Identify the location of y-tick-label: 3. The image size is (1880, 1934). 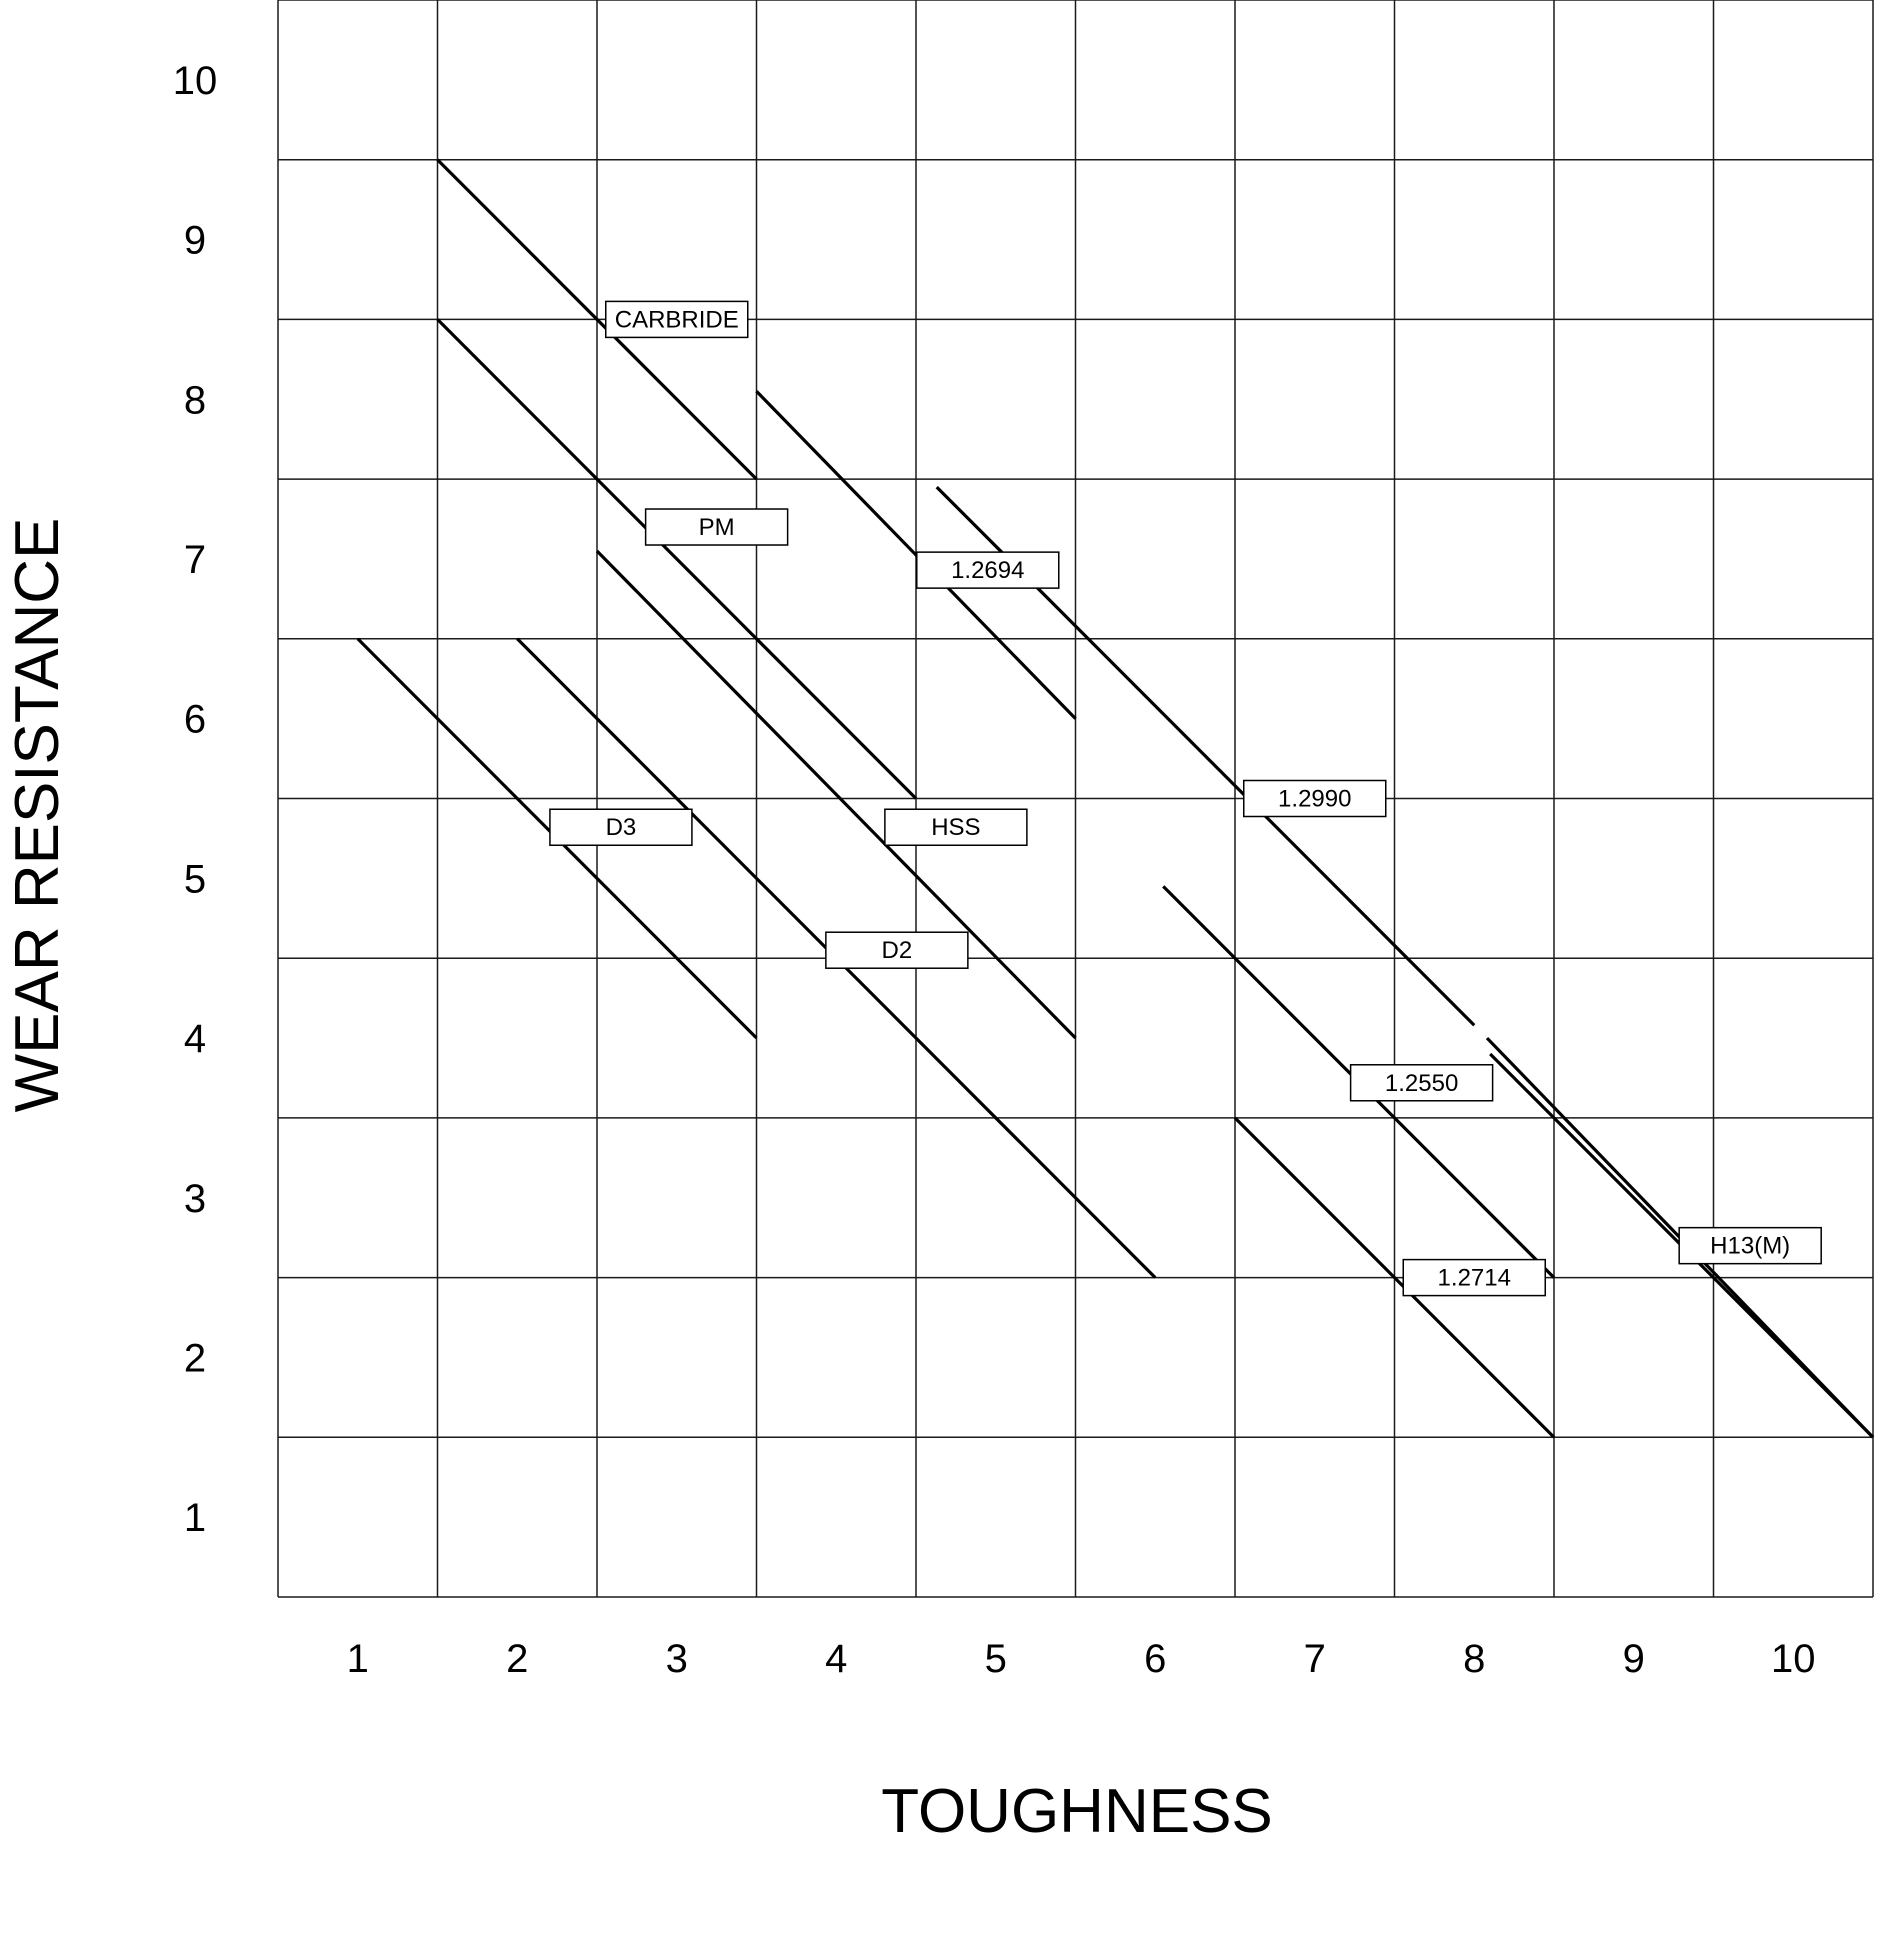
(195, 1199).